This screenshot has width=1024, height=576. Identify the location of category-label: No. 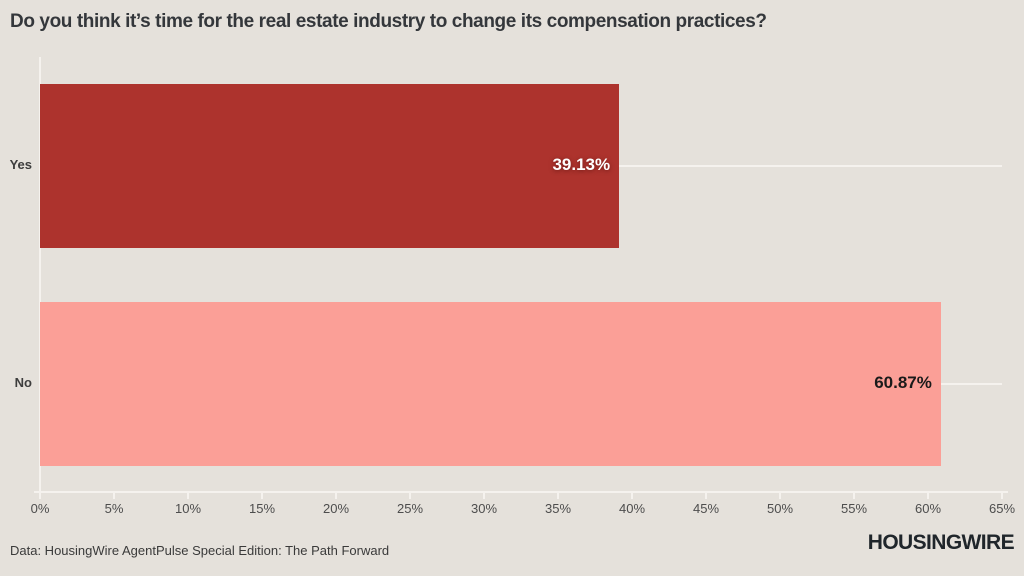
(23, 382).